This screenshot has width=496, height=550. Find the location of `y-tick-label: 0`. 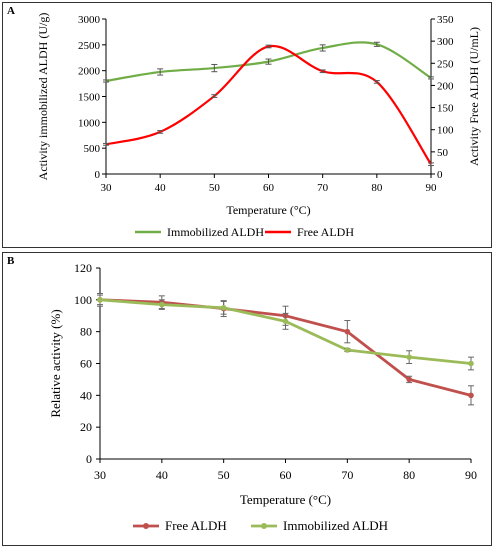

y-tick-label: 0 is located at coordinates (89, 459).